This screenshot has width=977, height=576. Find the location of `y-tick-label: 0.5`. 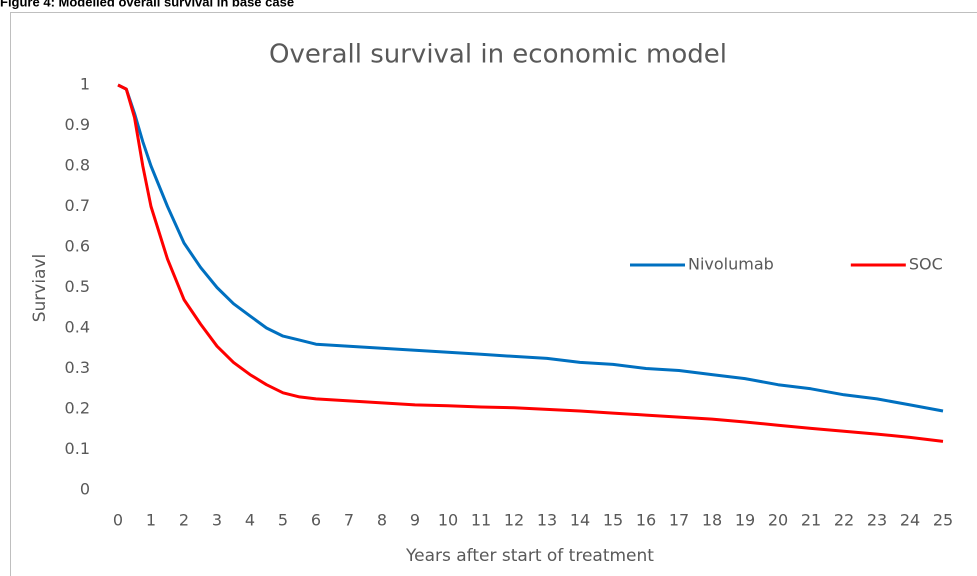

y-tick-label: 0.5 is located at coordinates (77, 286).